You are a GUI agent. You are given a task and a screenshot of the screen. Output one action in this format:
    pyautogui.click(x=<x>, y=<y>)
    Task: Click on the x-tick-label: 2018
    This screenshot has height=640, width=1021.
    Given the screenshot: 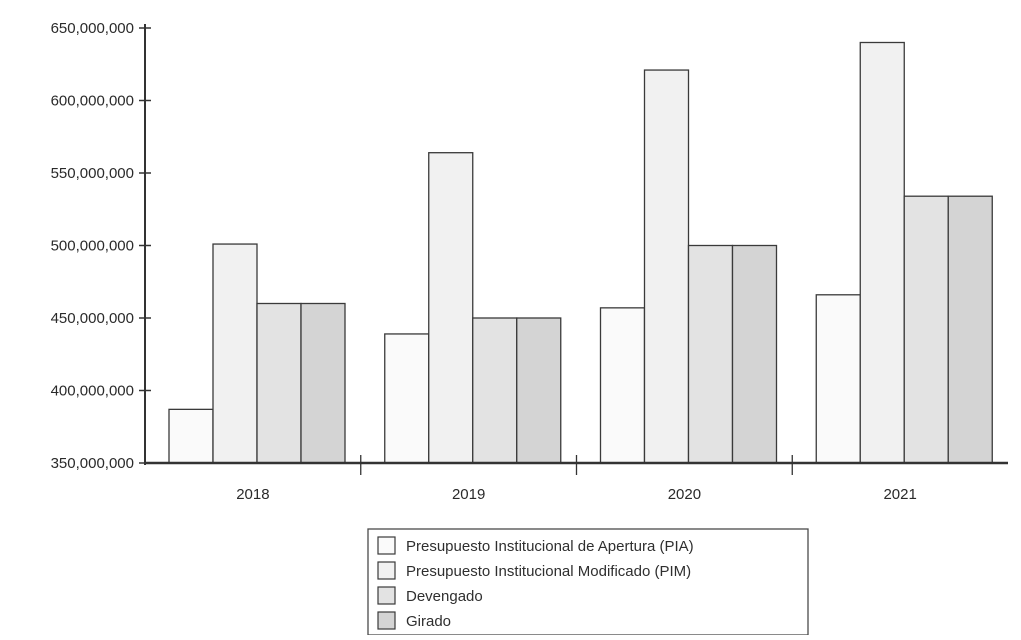 What is the action you would take?
    pyautogui.click(x=252, y=494)
    